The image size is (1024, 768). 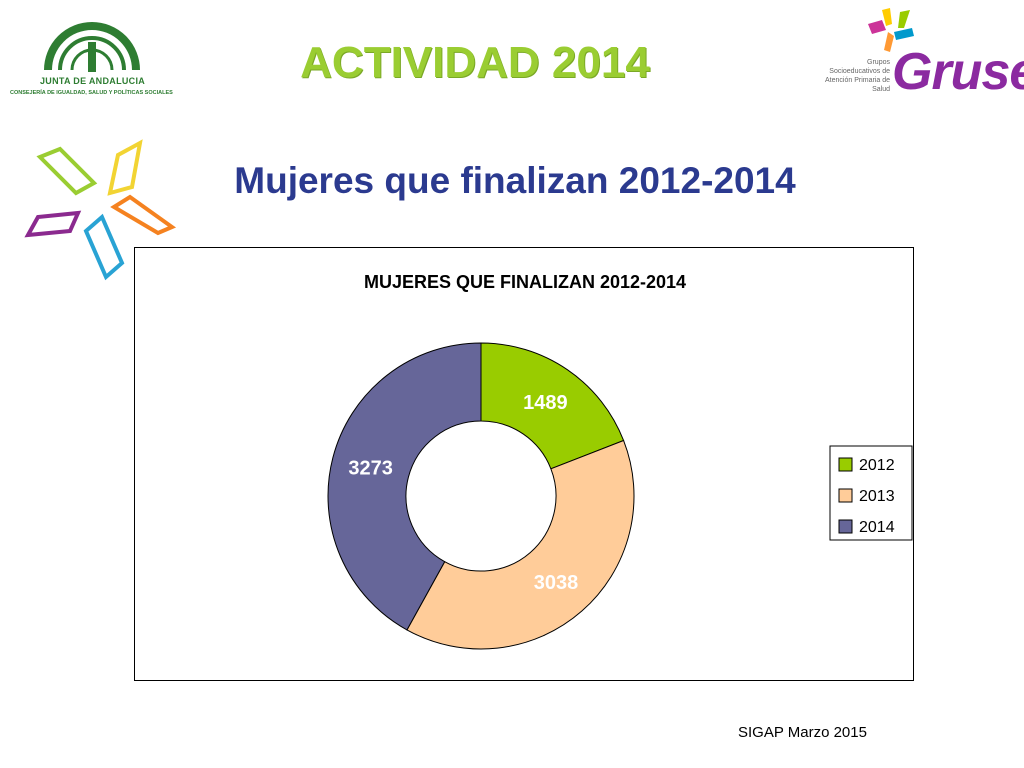 What do you see at coordinates (802, 732) in the screenshot?
I see `footer-source: SIGAP Marzo 2015` at bounding box center [802, 732].